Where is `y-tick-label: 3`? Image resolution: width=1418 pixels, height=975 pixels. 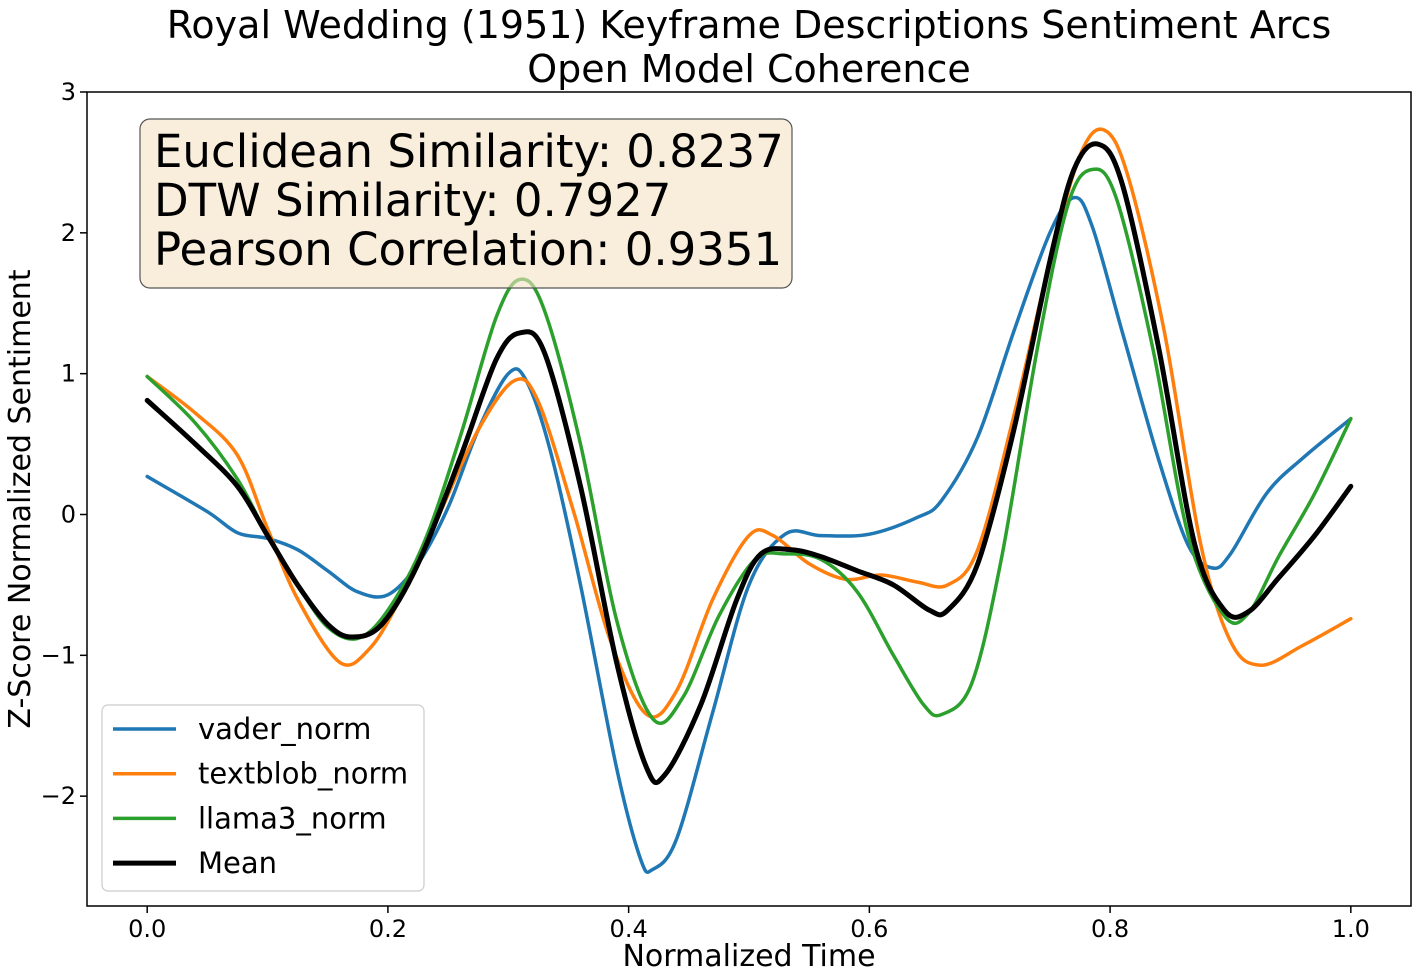 y-tick-label: 3 is located at coordinates (68, 92).